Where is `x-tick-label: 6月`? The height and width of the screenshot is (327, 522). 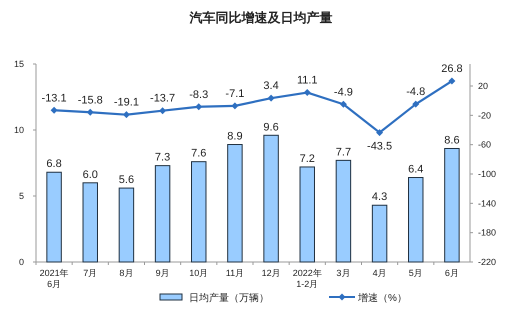
x-tick-label: 6月 is located at coordinates (451, 273).